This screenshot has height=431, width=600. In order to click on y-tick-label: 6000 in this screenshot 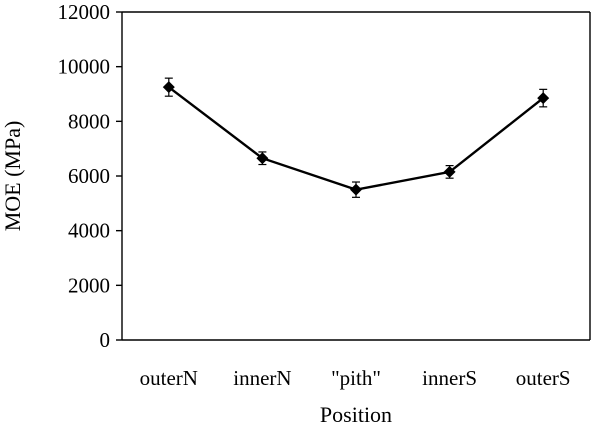, I will do `click(89, 176)`.